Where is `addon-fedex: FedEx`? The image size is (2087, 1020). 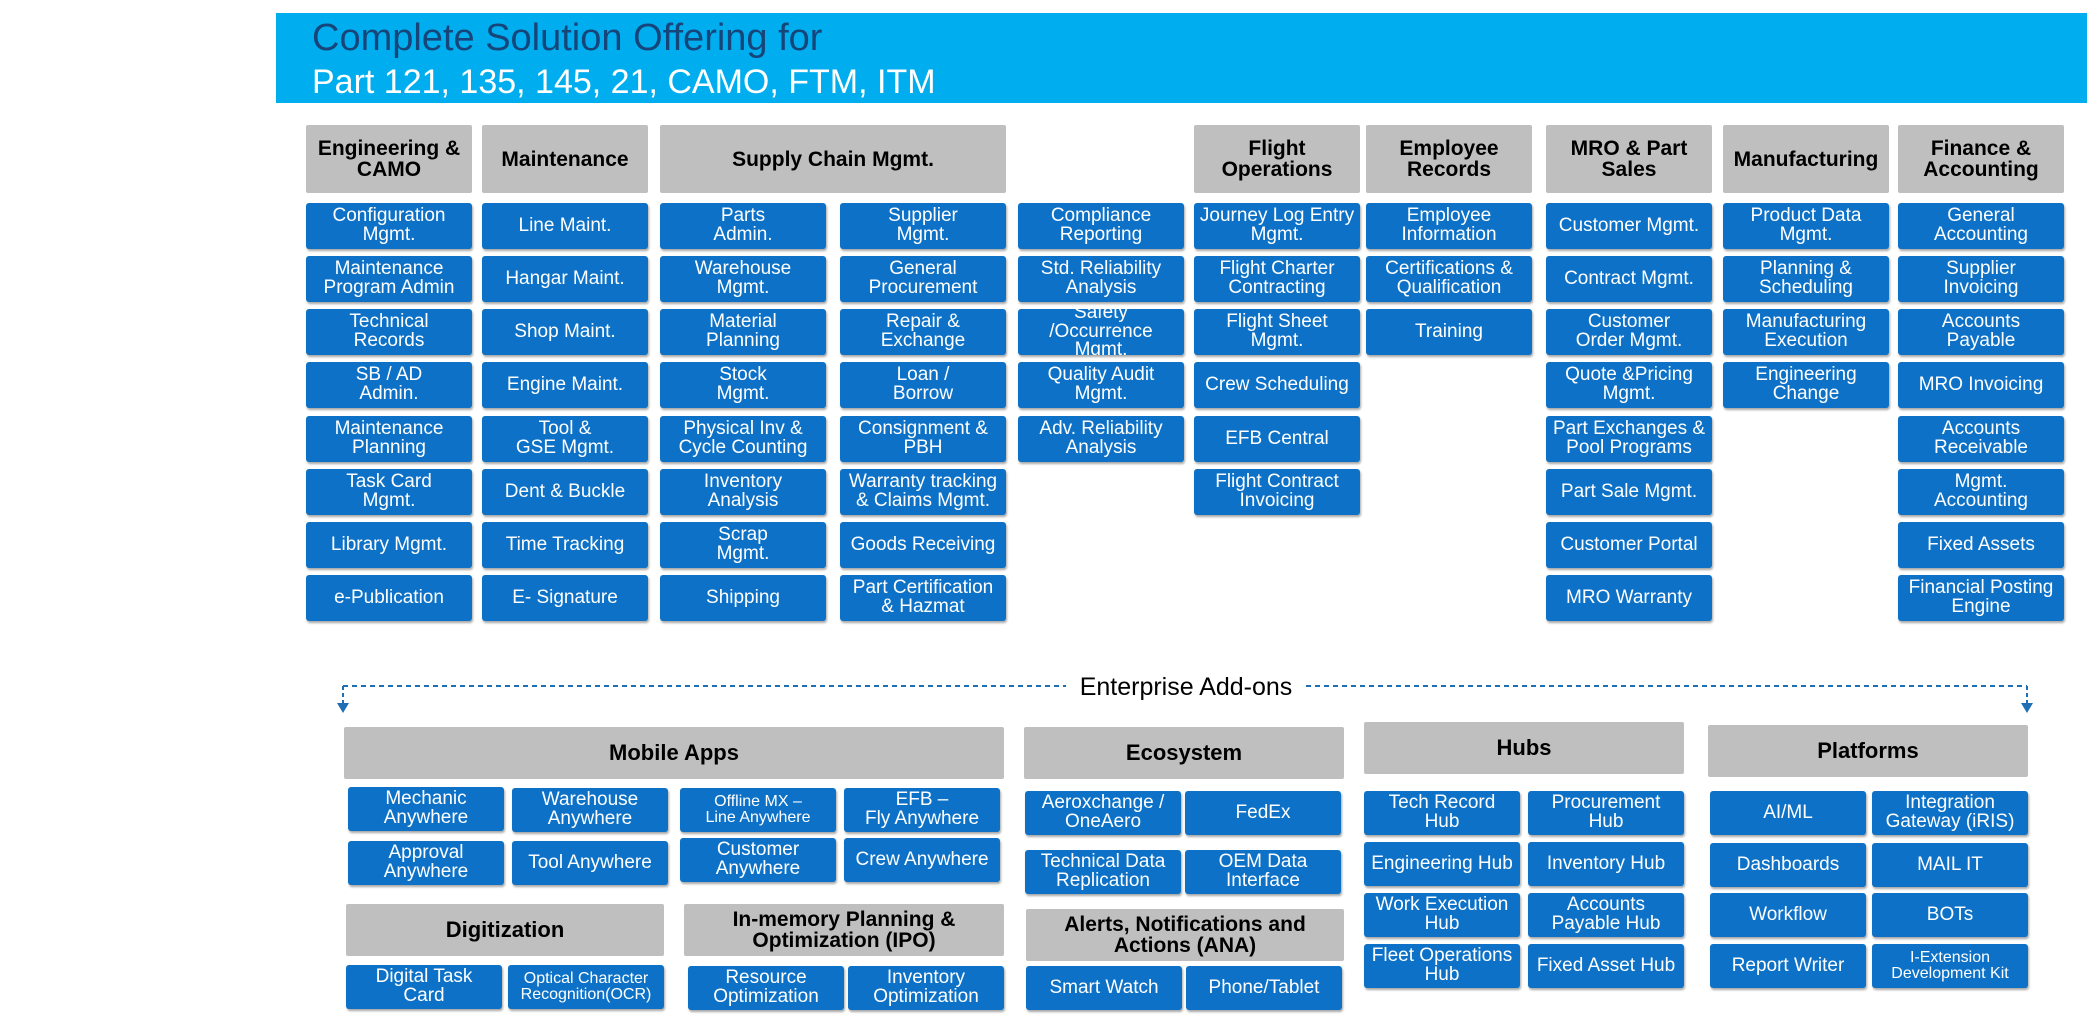 addon-fedex: FedEx is located at coordinates (1263, 813).